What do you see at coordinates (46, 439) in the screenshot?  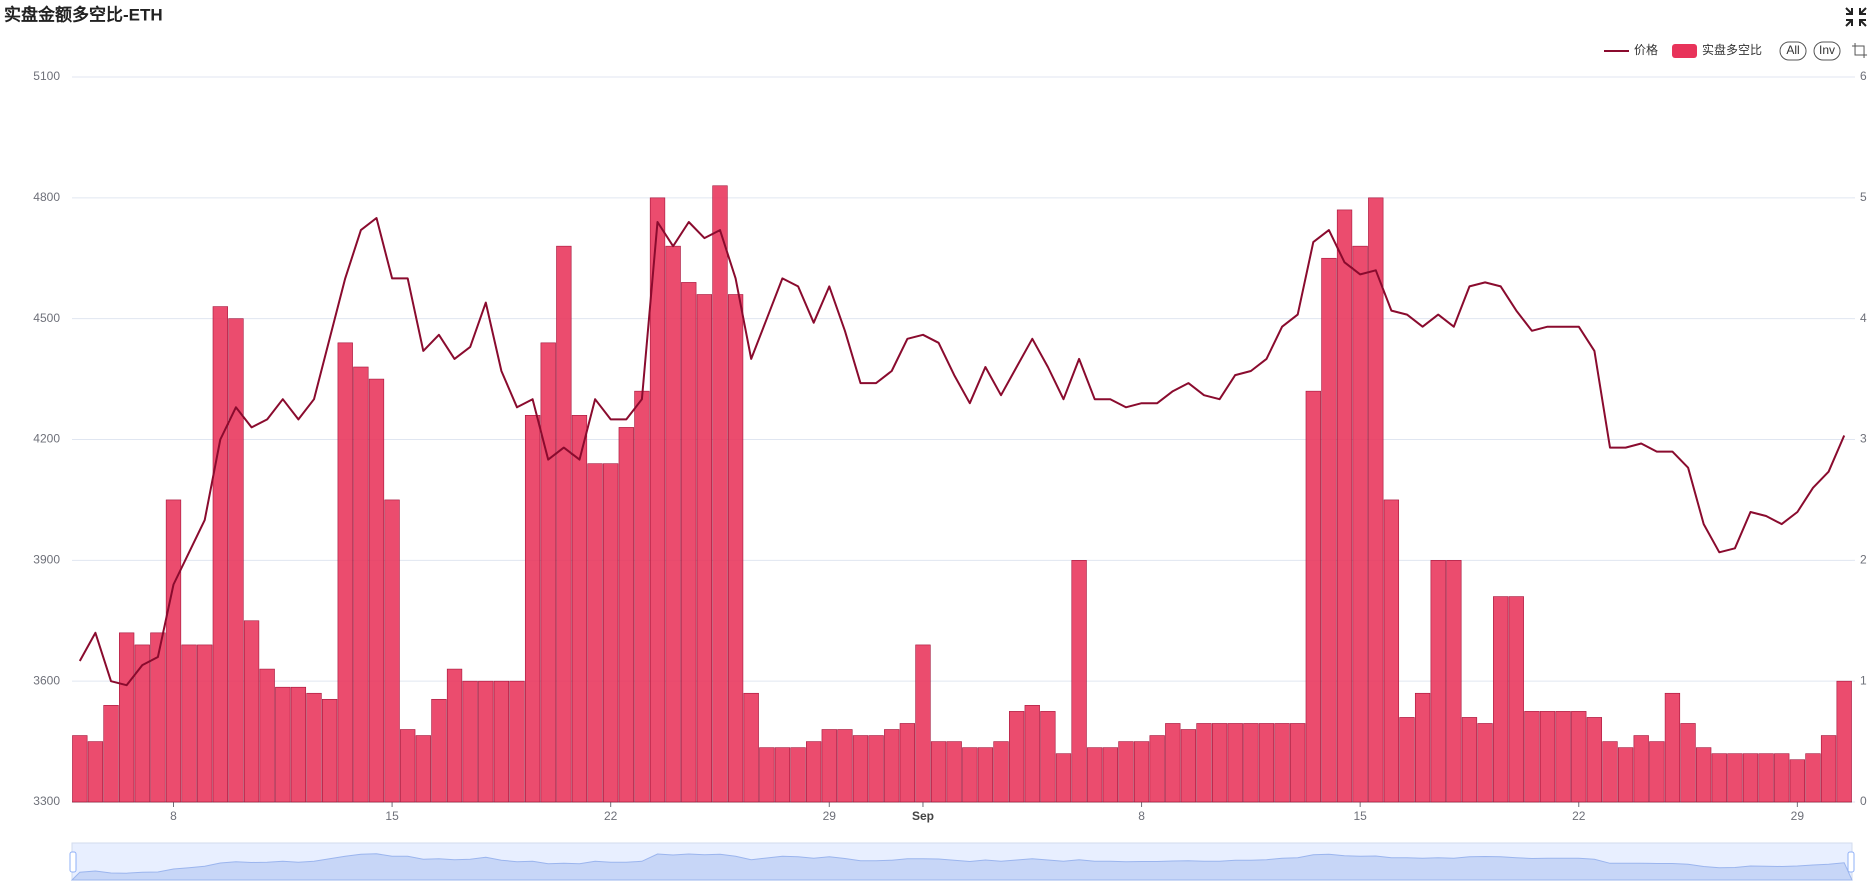 I see `y-tick-label: 4200` at bounding box center [46, 439].